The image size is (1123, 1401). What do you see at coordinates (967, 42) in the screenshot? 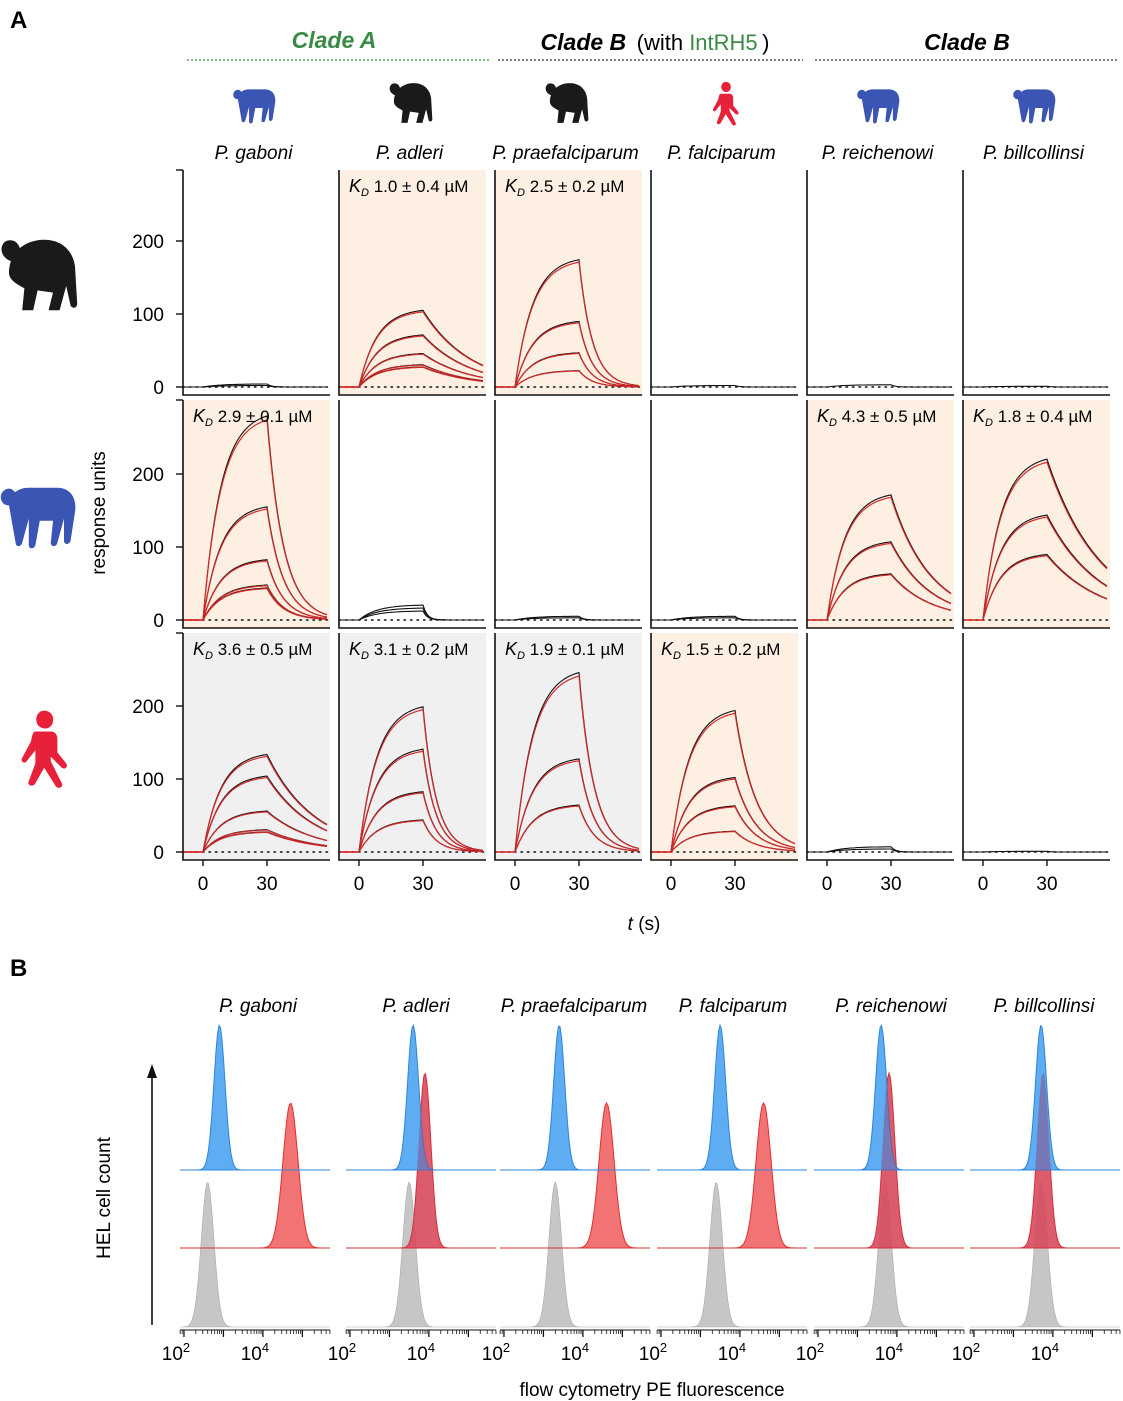
I see `clade-b-label: Clade B` at bounding box center [967, 42].